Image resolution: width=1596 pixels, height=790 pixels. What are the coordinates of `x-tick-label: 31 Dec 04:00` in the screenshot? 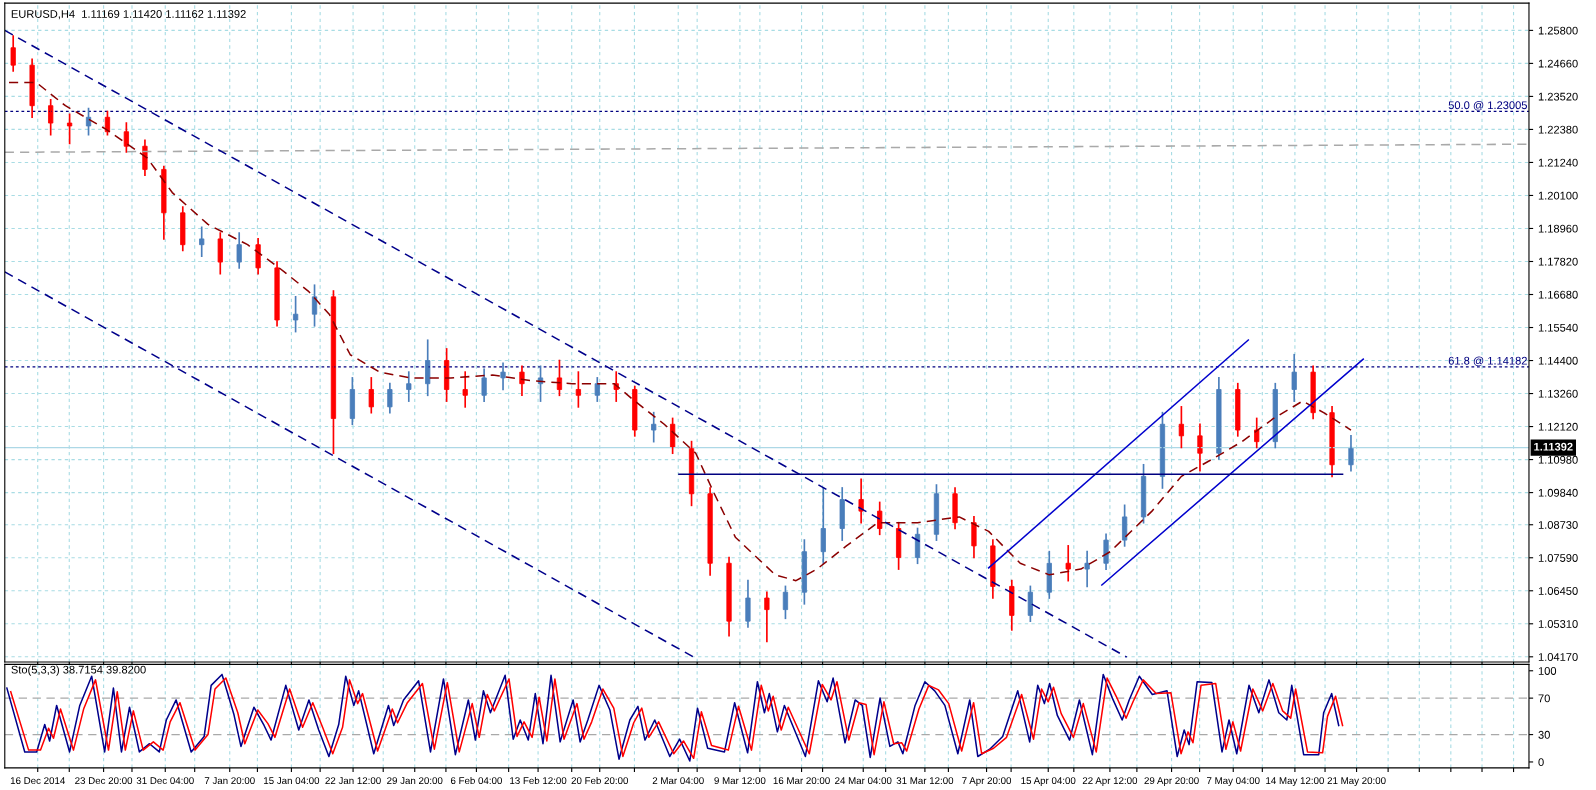 It's located at (165, 781).